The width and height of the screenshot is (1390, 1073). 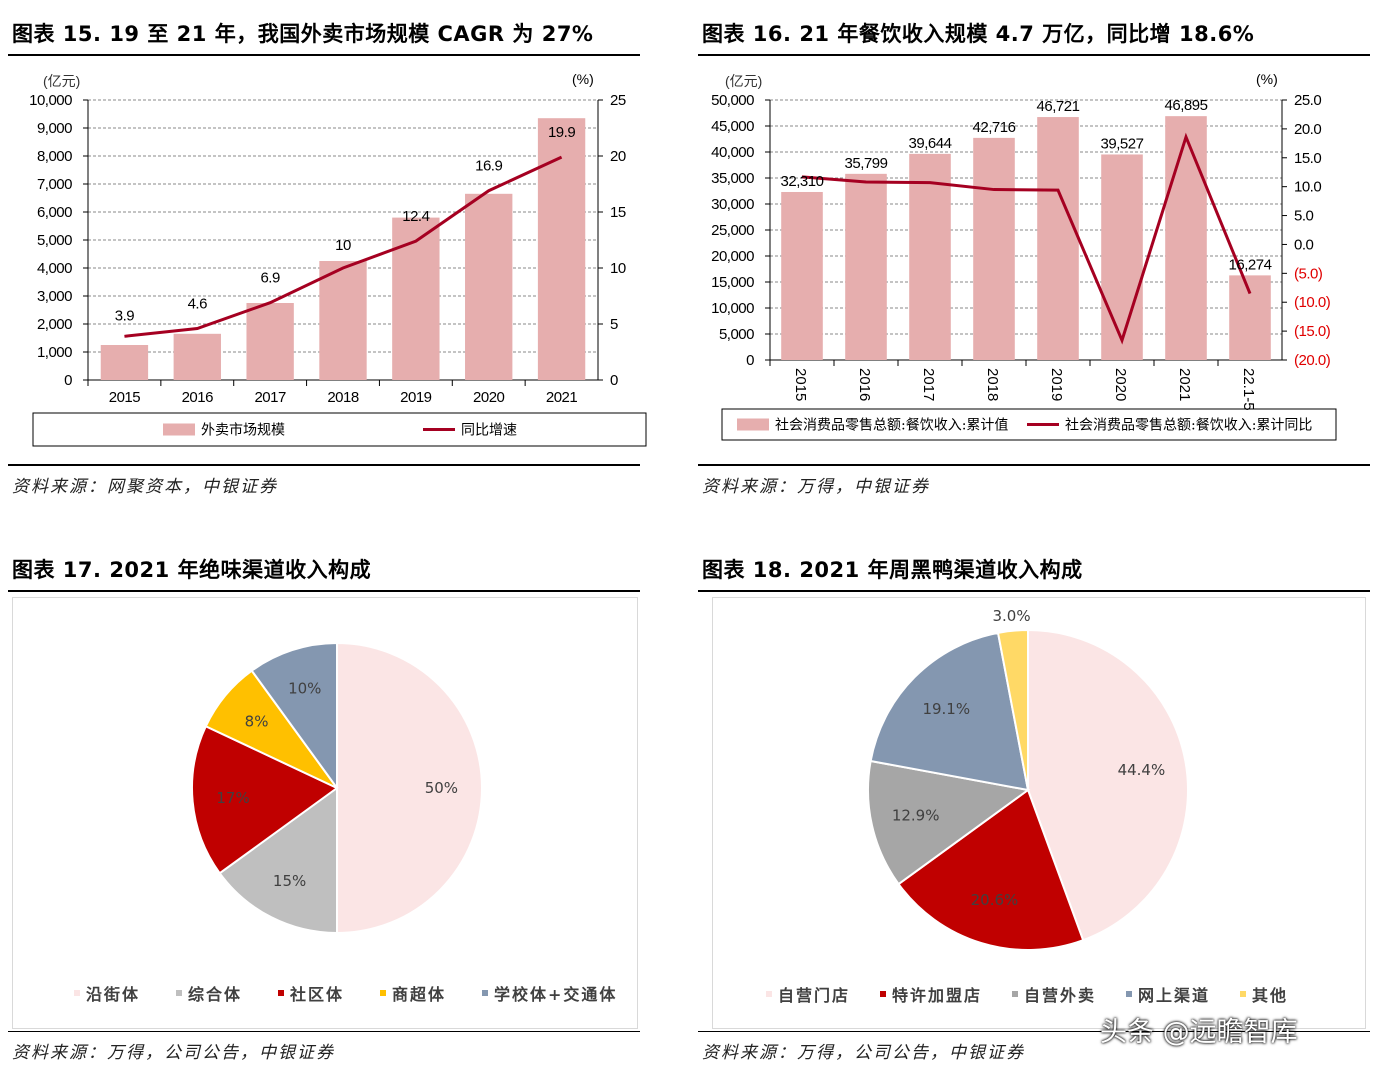 I want to click on right-axis-unit: (%), so click(x=1267, y=79).